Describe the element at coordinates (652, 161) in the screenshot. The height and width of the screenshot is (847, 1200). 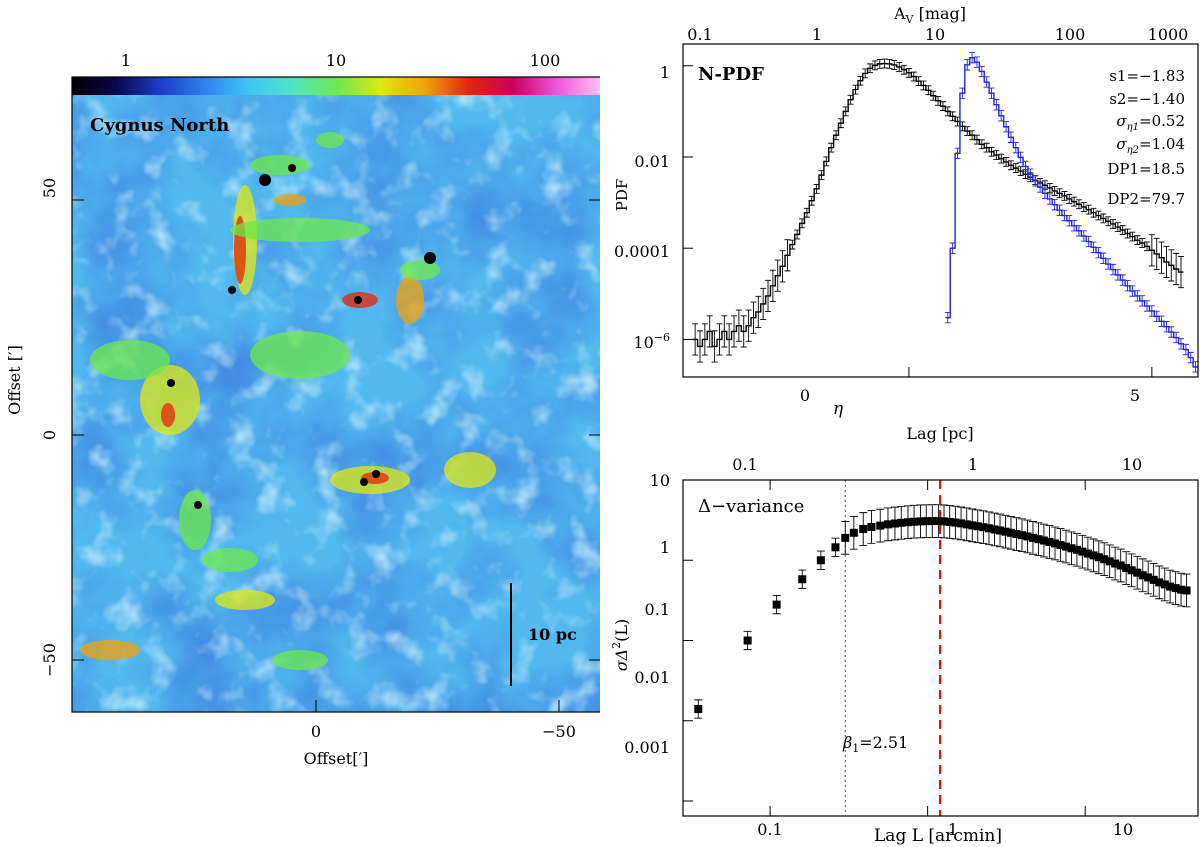
I see `pdf-ytick-0.01: 0.01` at that location.